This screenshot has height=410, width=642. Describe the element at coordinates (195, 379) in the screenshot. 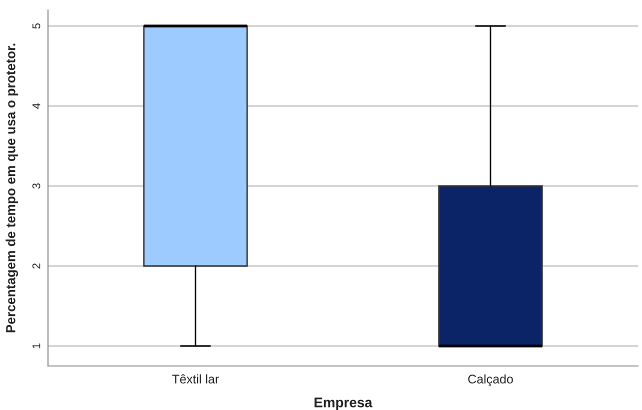

I see `x-tick-label: Têxtil lar` at that location.